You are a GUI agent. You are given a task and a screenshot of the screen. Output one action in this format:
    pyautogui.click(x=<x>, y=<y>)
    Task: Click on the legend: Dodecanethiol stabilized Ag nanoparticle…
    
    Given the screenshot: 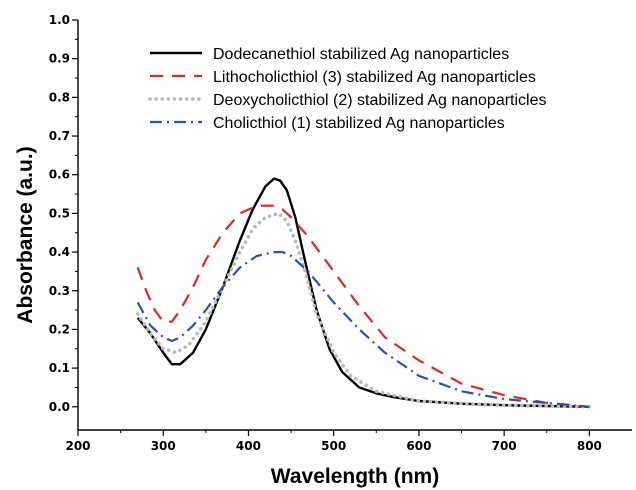 What is the action you would take?
    pyautogui.click(x=347, y=89)
    